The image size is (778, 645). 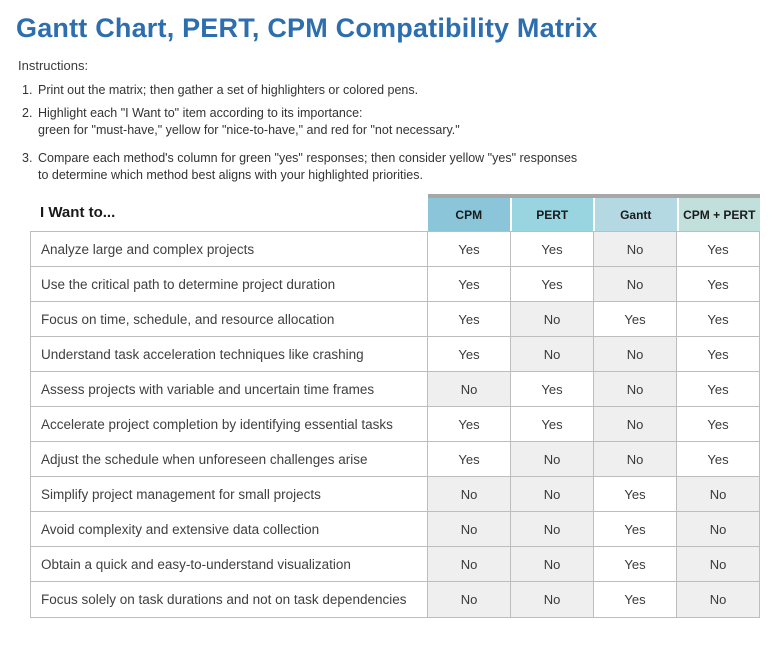 What do you see at coordinates (27, 158) in the screenshot?
I see `instruction-number: 3.` at bounding box center [27, 158].